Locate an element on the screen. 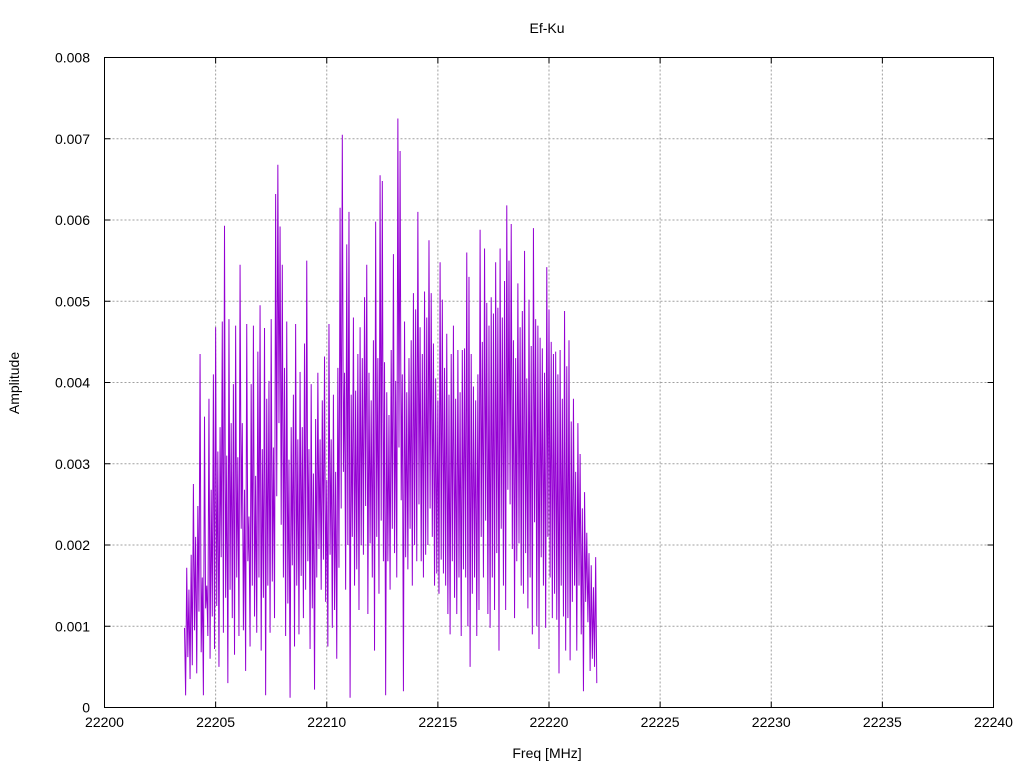  y-tick-label: 0.004 is located at coordinates (72, 383).